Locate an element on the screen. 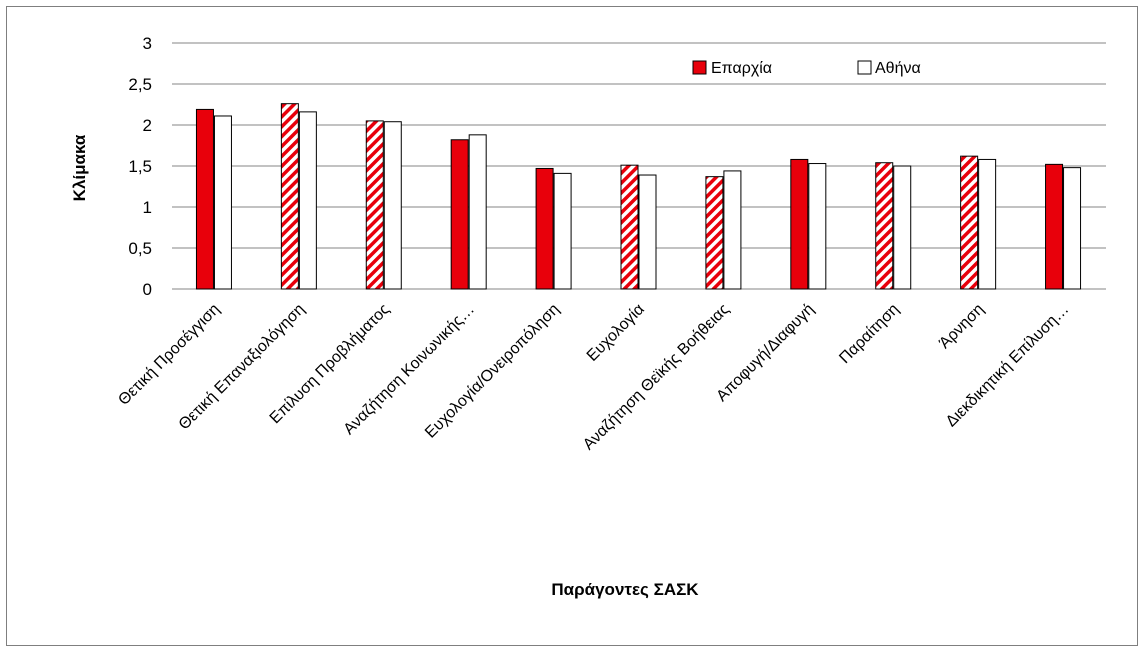 The image size is (1146, 646). y-axis-title: Κλίμακα is located at coordinates (79, 167).